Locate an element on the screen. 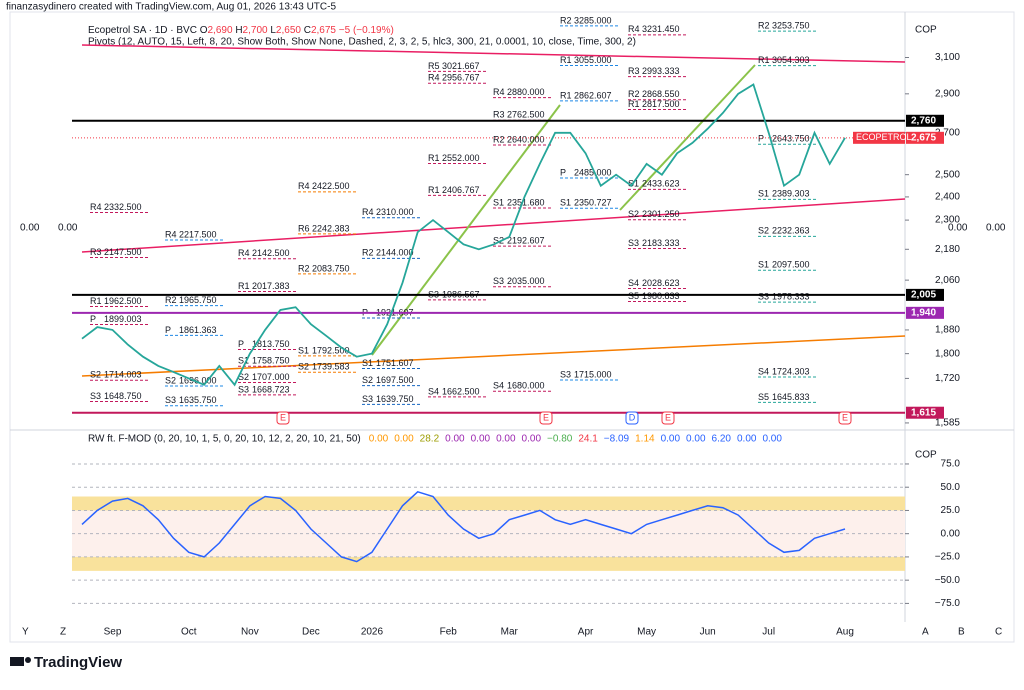  pivot-value: 2993.333 is located at coordinates (661, 71).